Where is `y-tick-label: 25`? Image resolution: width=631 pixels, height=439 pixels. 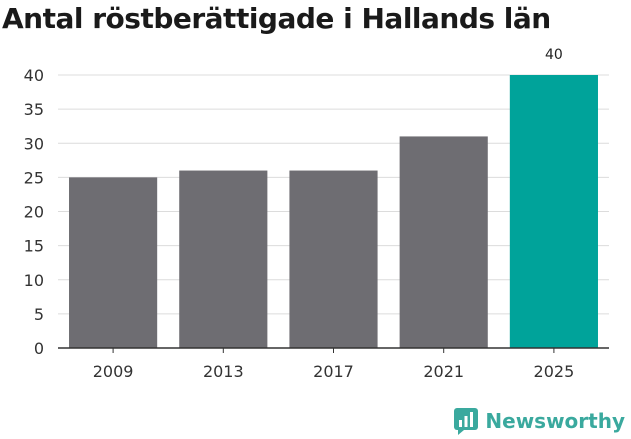 y-tick-label: 25 is located at coordinates (34, 177).